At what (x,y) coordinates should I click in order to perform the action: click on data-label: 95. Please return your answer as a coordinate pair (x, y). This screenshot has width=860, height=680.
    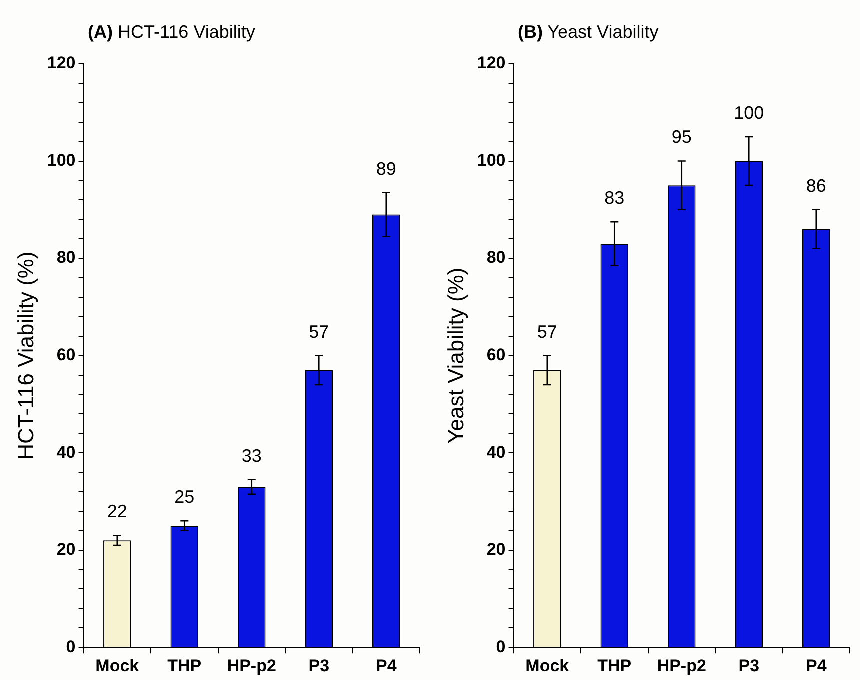
    Looking at the image, I should click on (682, 137).